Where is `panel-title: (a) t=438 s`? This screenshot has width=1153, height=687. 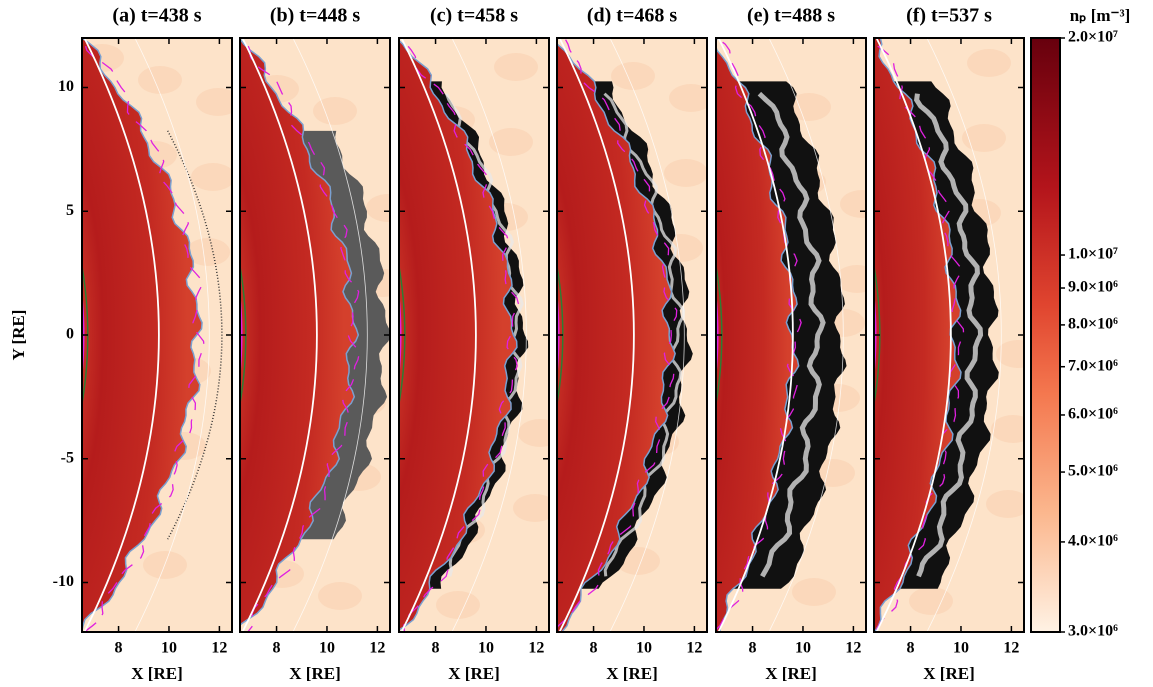
panel-title: (a) t=438 s is located at coordinates (156, 16).